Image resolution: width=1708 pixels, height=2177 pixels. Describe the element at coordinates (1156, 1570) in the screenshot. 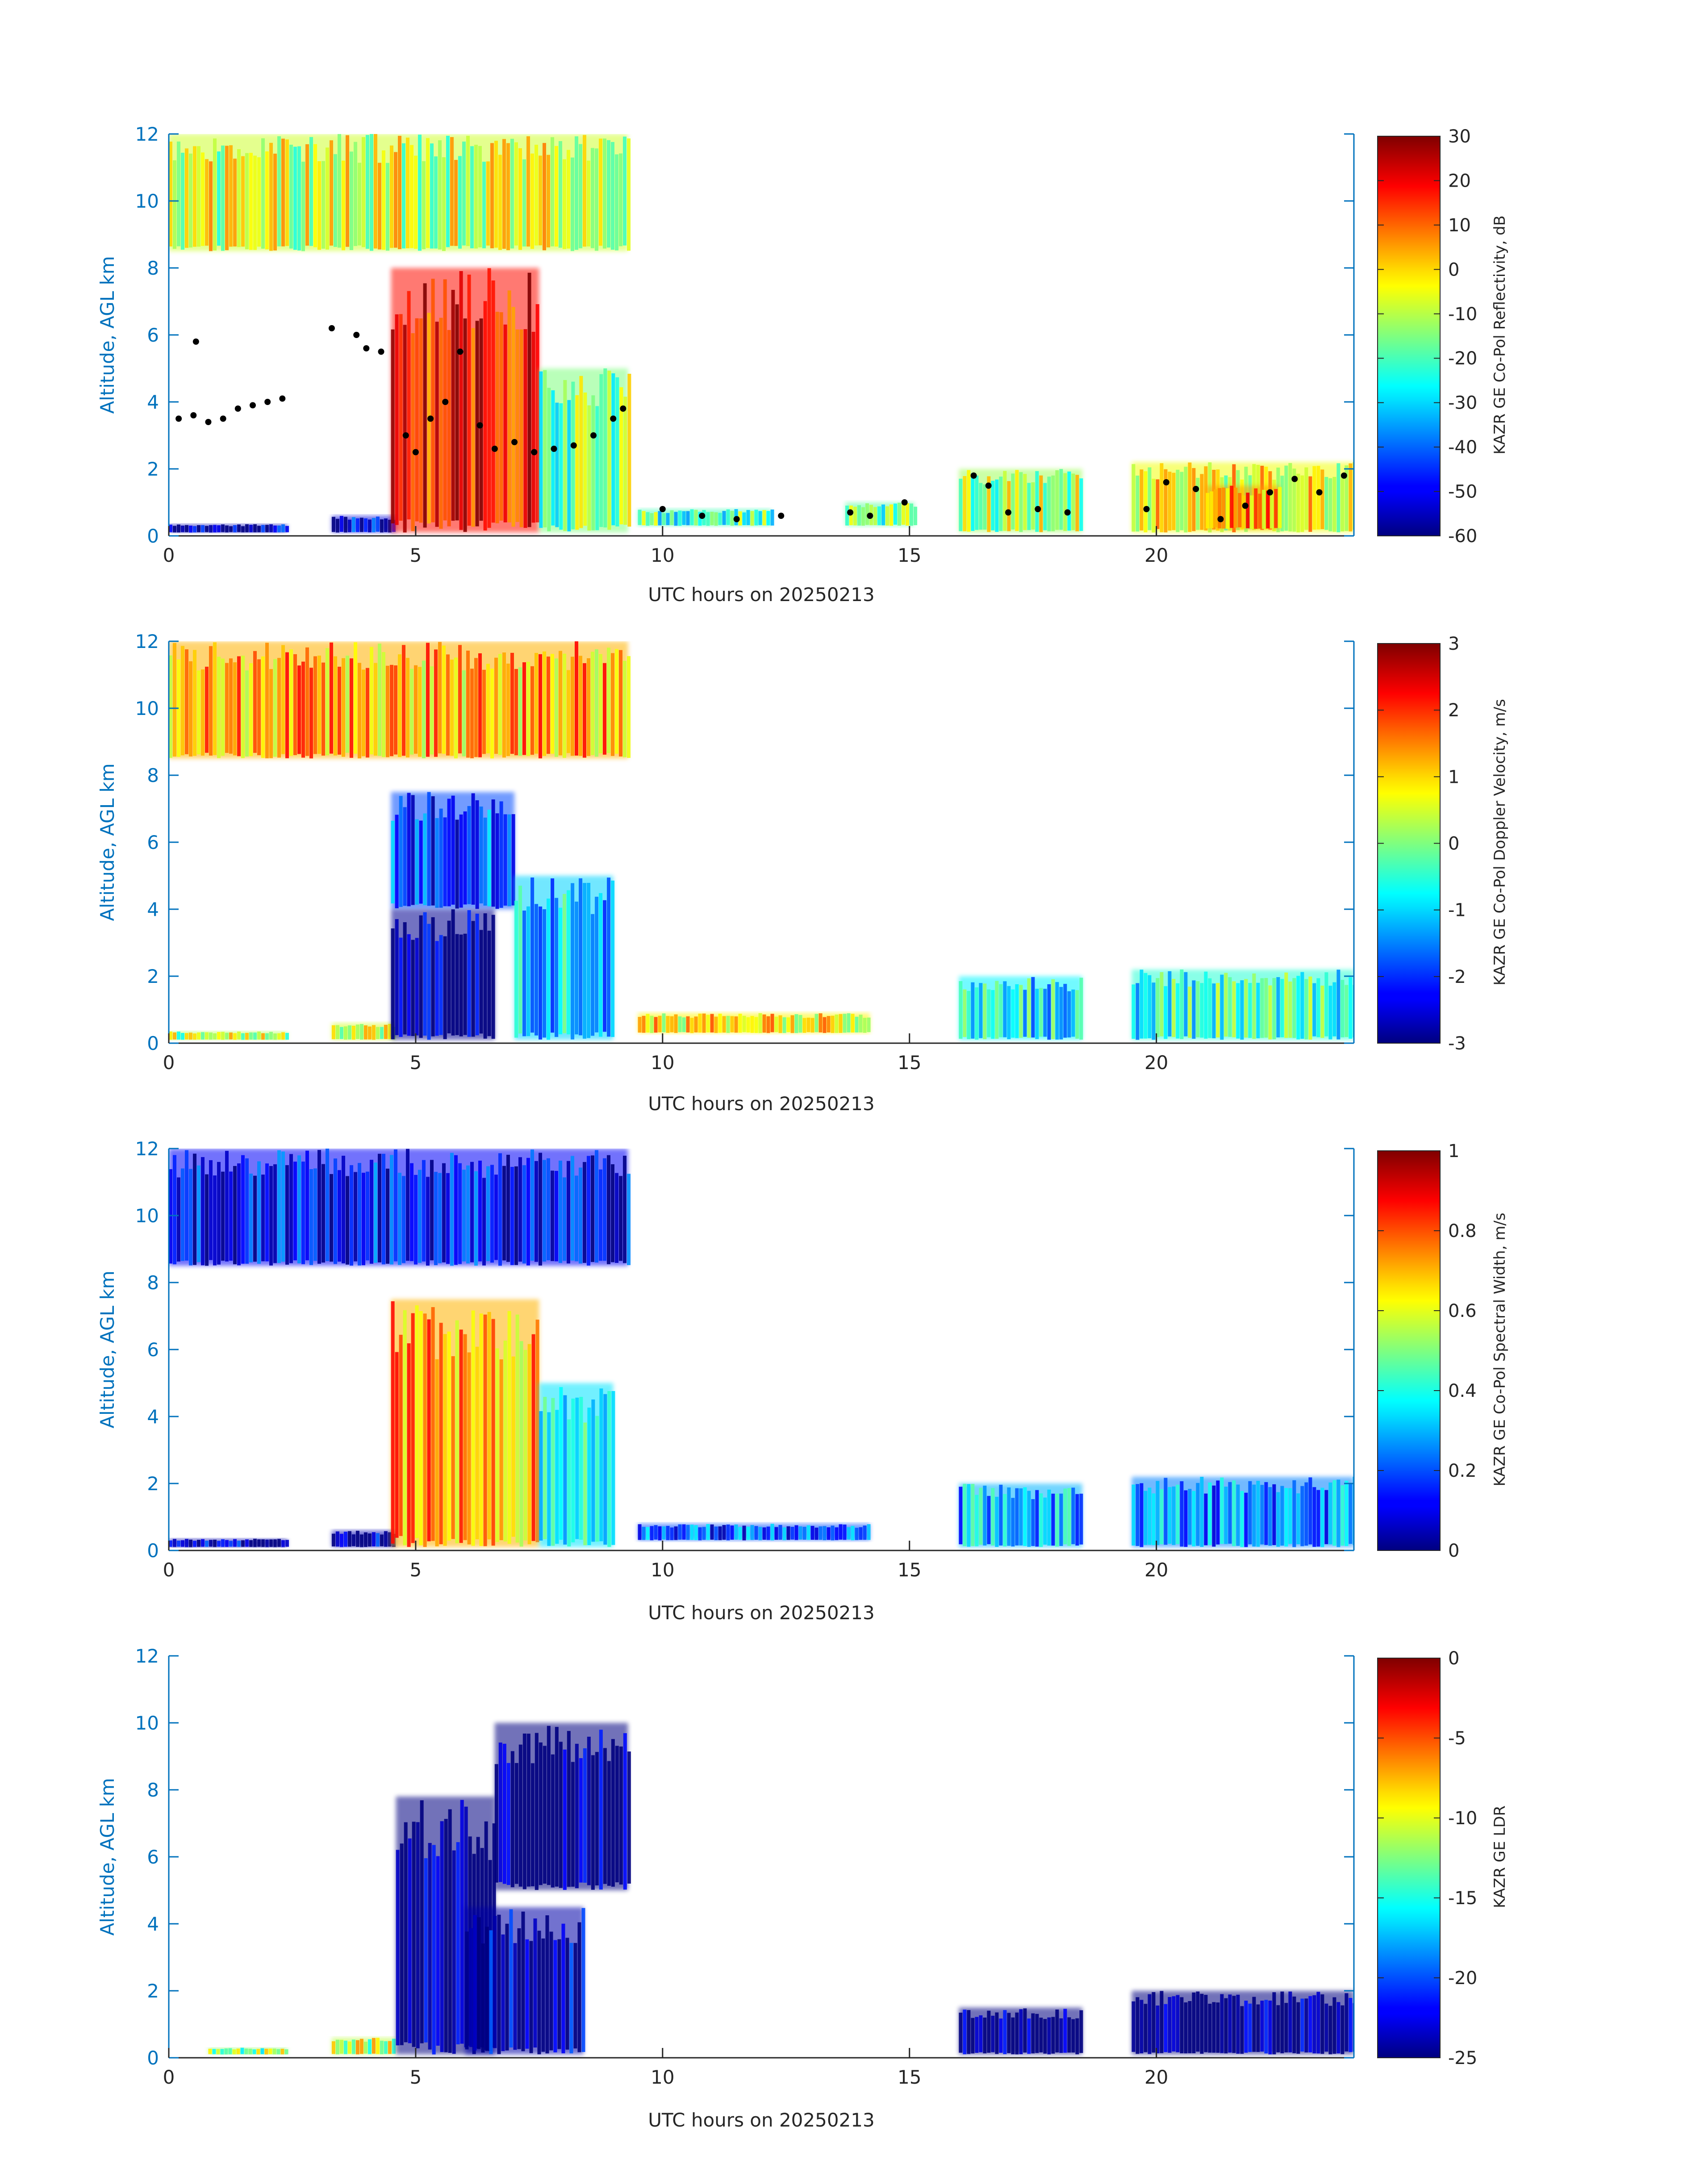

I see `x-tick-label: 20` at that location.